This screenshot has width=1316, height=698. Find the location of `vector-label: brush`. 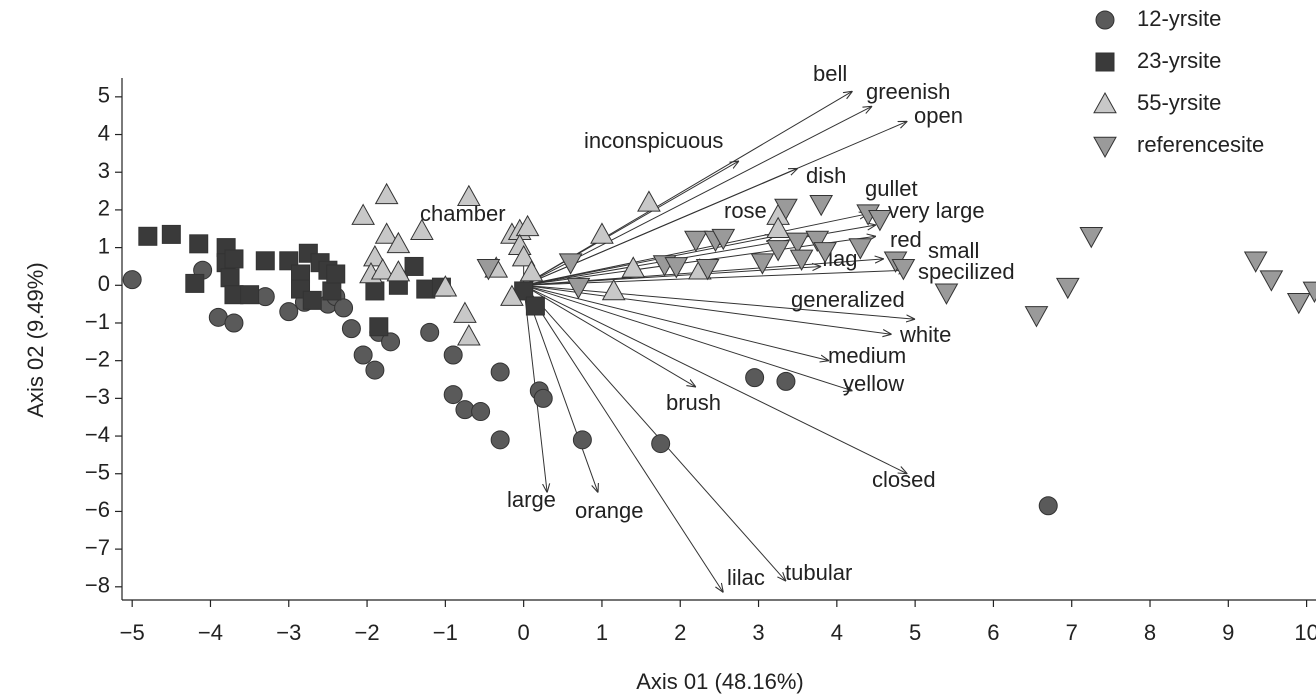

vector-label: brush is located at coordinates (693, 402).